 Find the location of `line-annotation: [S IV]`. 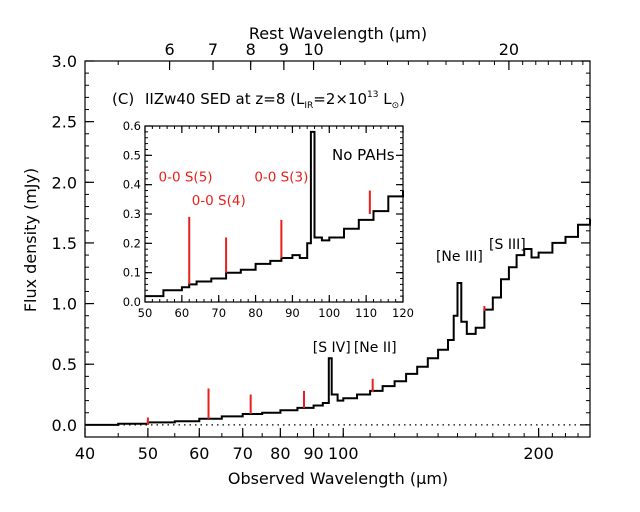

line-annotation: [S IV] is located at coordinates (332, 348).